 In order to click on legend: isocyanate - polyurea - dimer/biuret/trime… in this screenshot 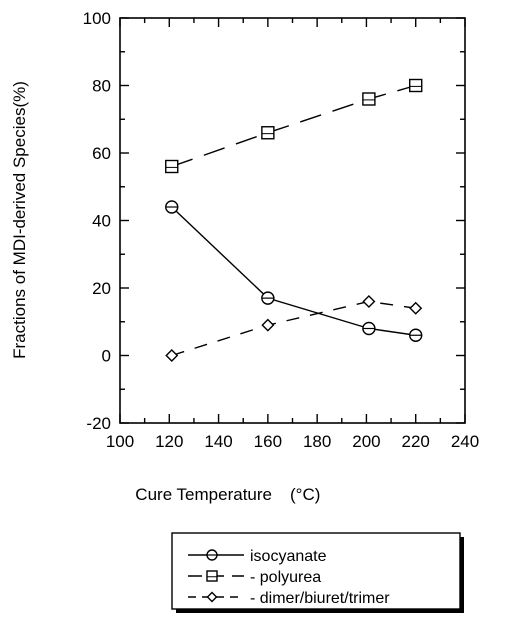, I will do `click(317, 572)`.